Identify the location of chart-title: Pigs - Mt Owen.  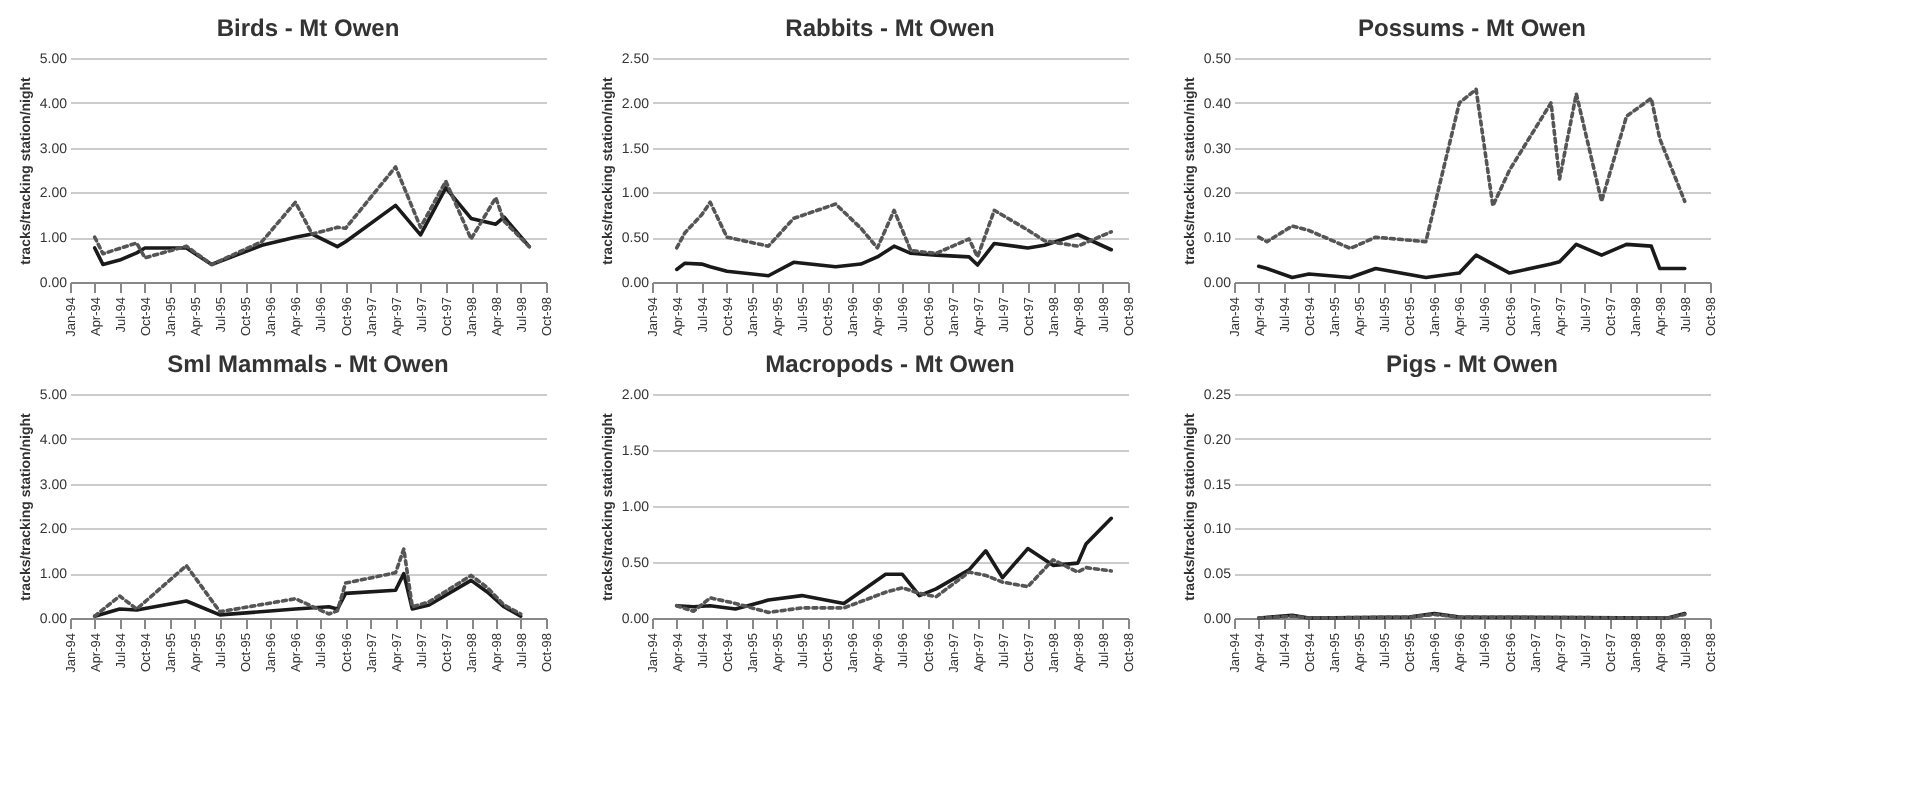
(1472, 364).